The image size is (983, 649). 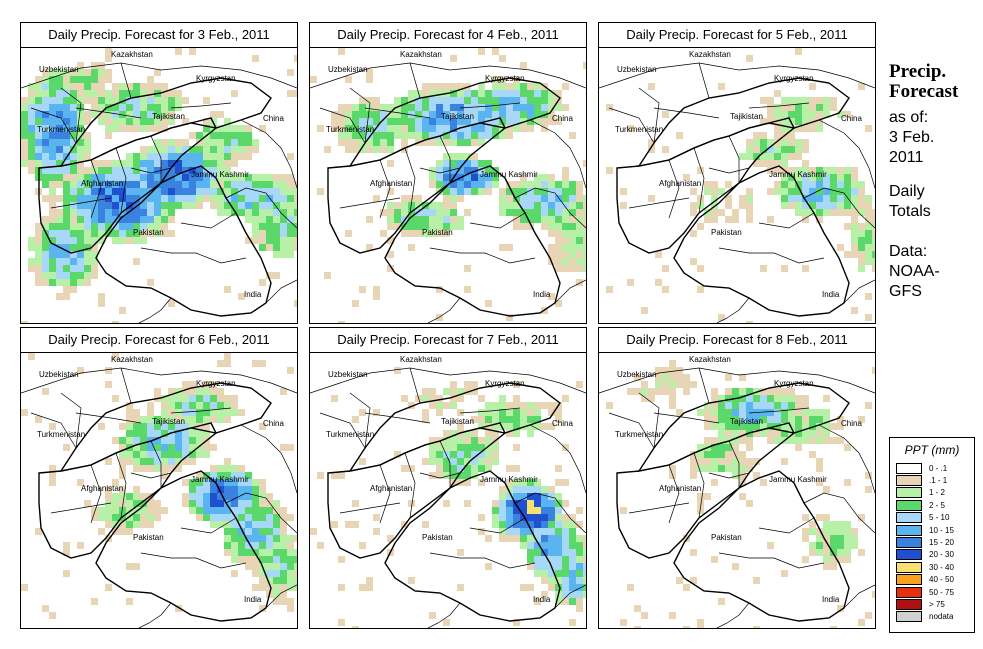 I want to click on label-pakistan: Pakistan, so click(x=726, y=537).